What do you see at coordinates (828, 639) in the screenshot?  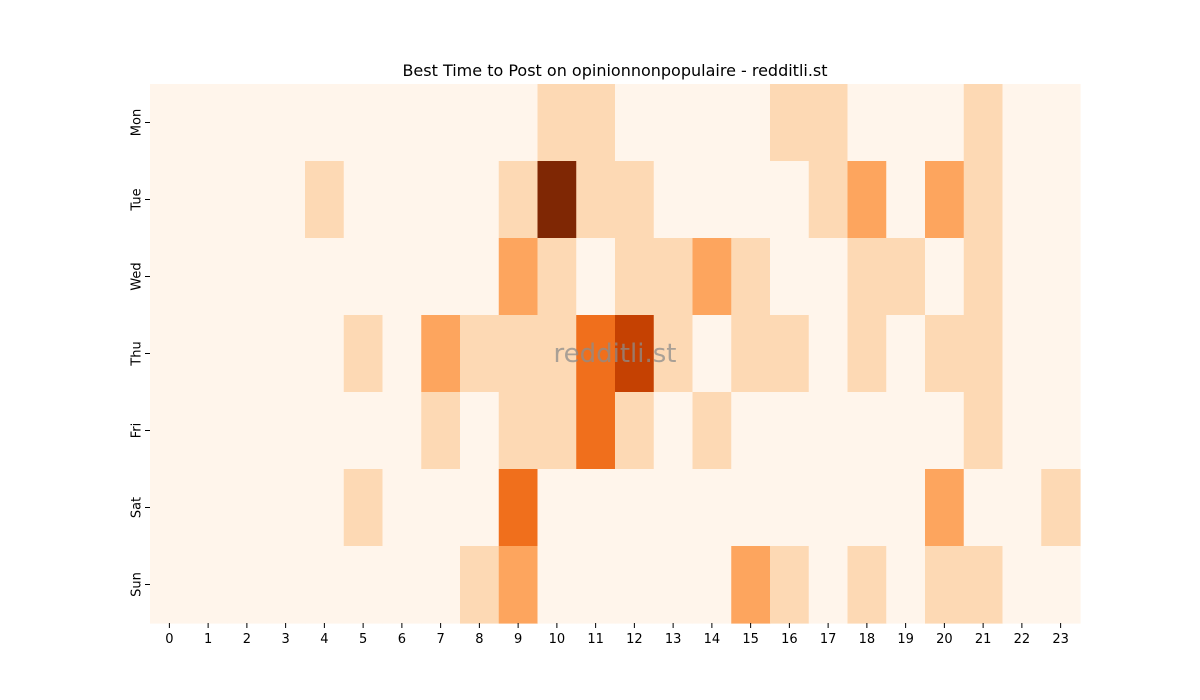 I see `x-tick-label: 17` at bounding box center [828, 639].